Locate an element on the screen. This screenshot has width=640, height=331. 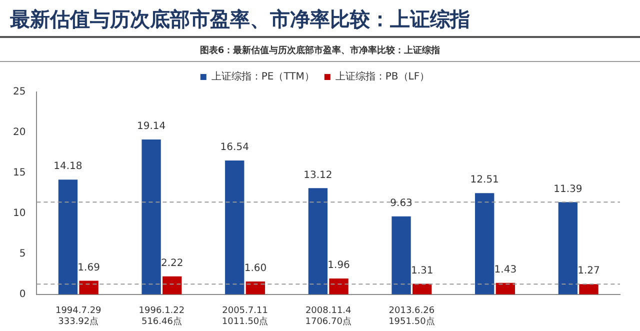
chart-subtitle: 图表6：最新估值与历次底部市盈率、市净率比较：上证综指 is located at coordinates (320, 50).